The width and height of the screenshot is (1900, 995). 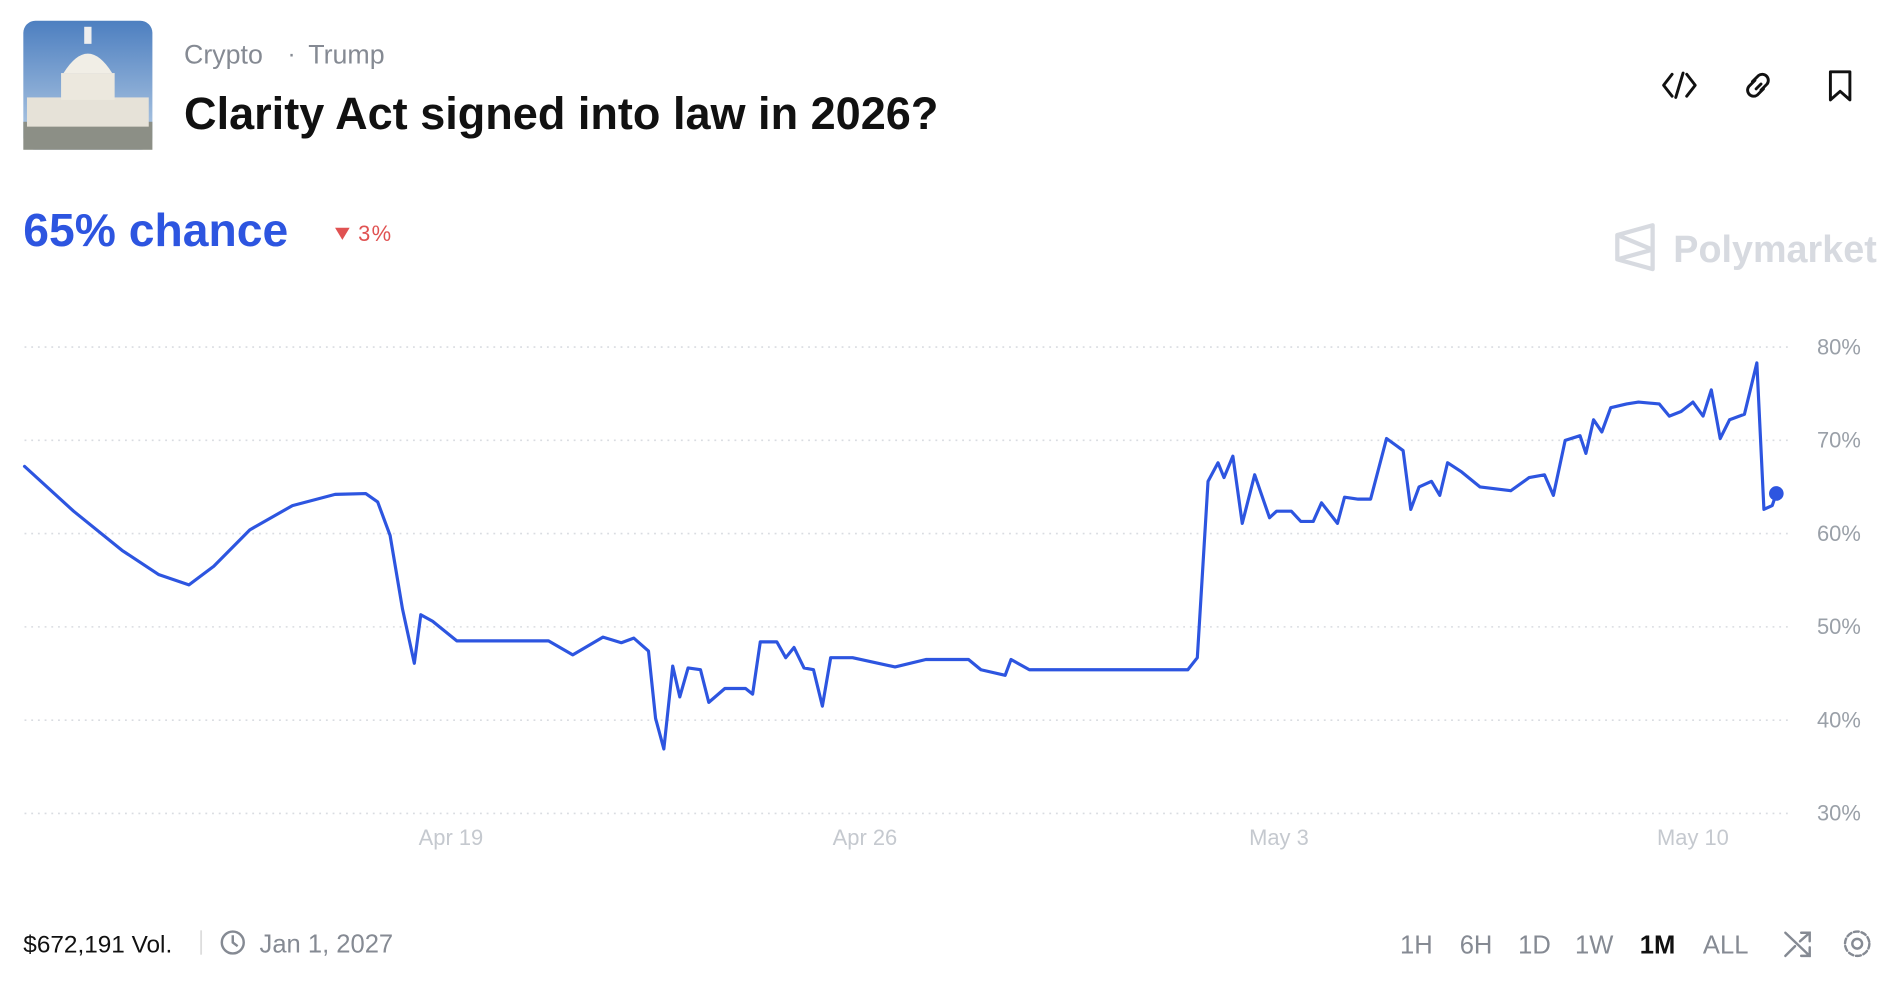 I want to click on settings-button, so click(x=1857, y=944).